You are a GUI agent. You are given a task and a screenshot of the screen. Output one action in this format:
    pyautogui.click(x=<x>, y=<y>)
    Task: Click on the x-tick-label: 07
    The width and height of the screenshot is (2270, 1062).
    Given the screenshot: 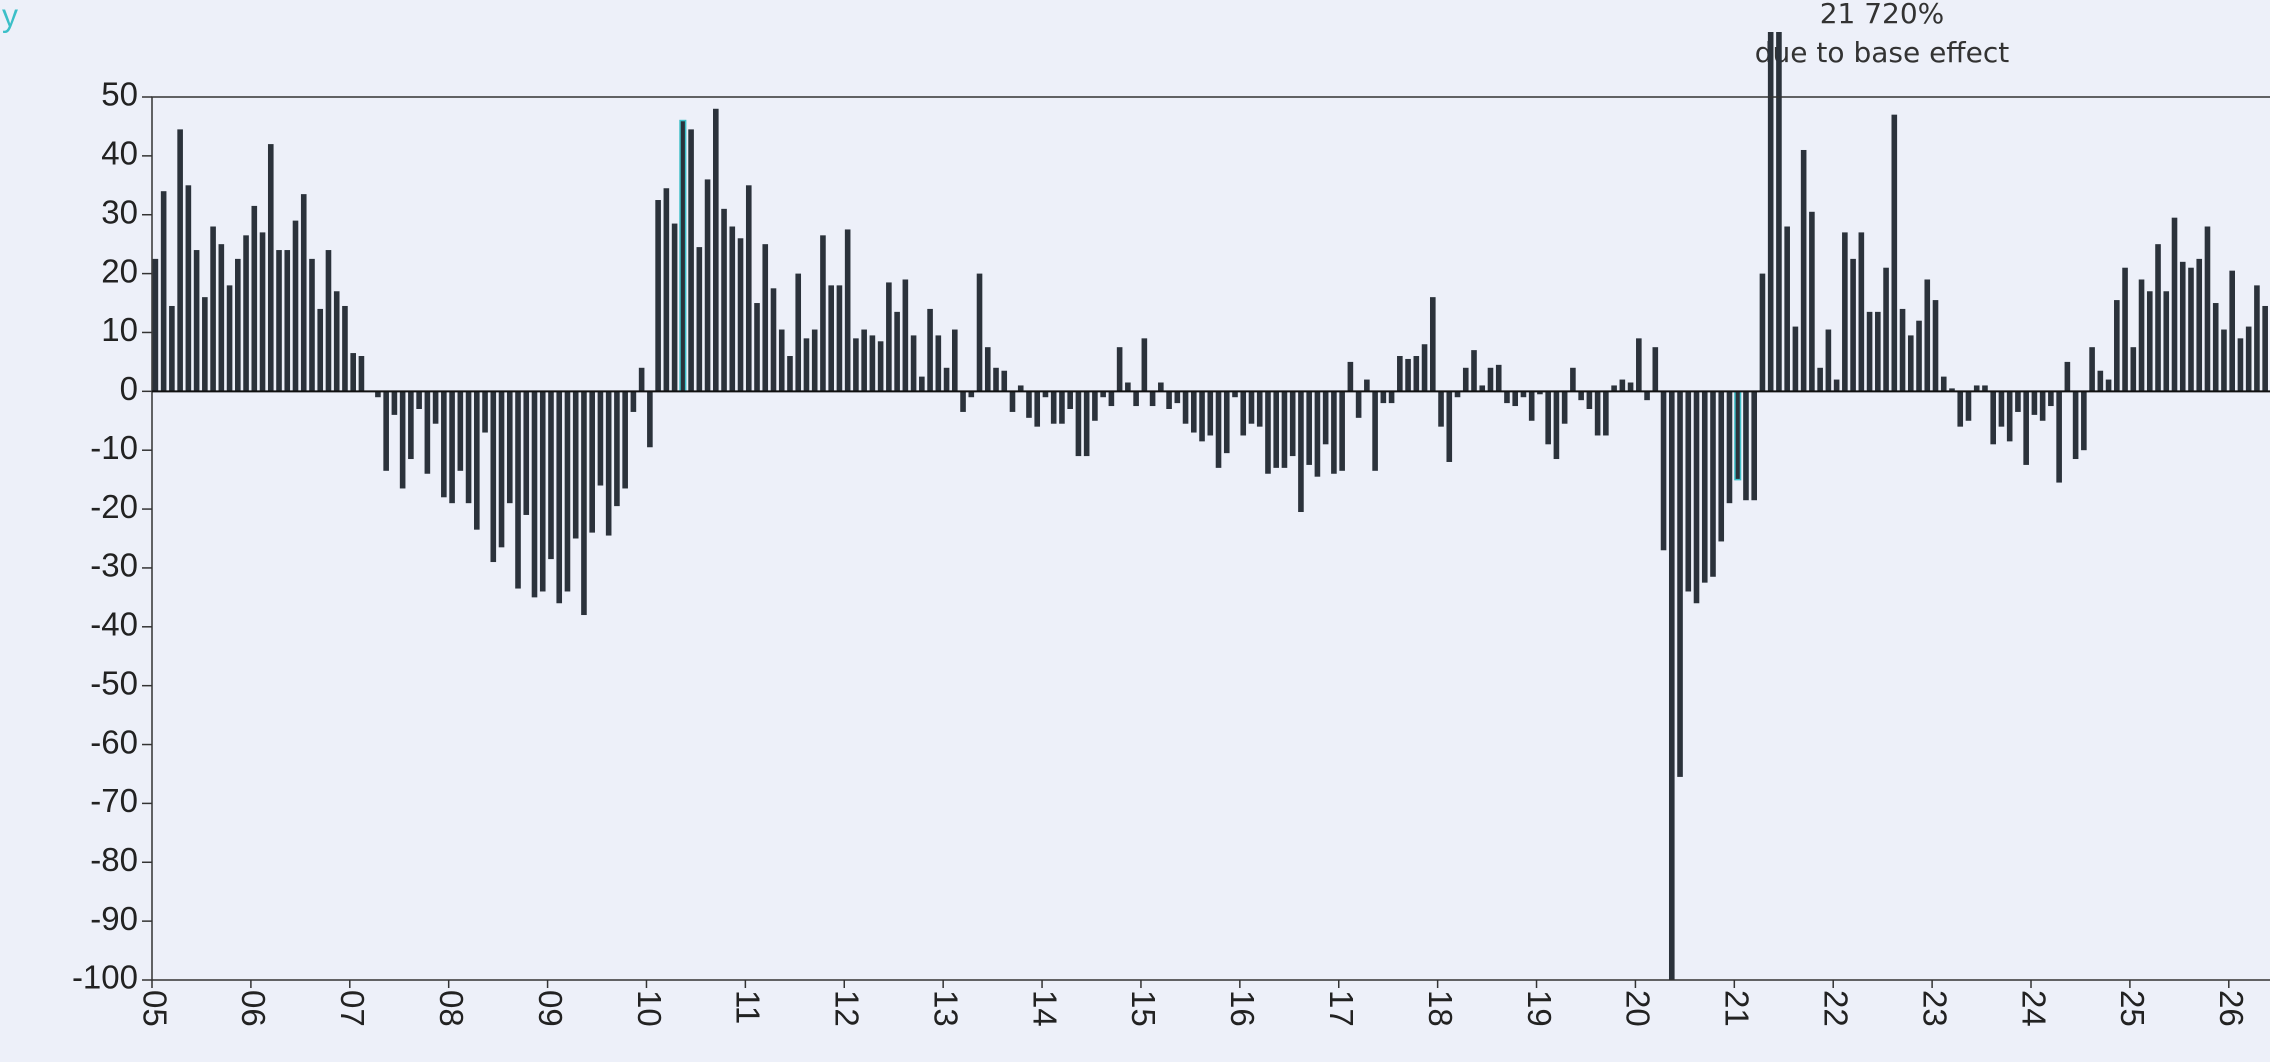 What is the action you would take?
    pyautogui.click(x=352, y=1008)
    